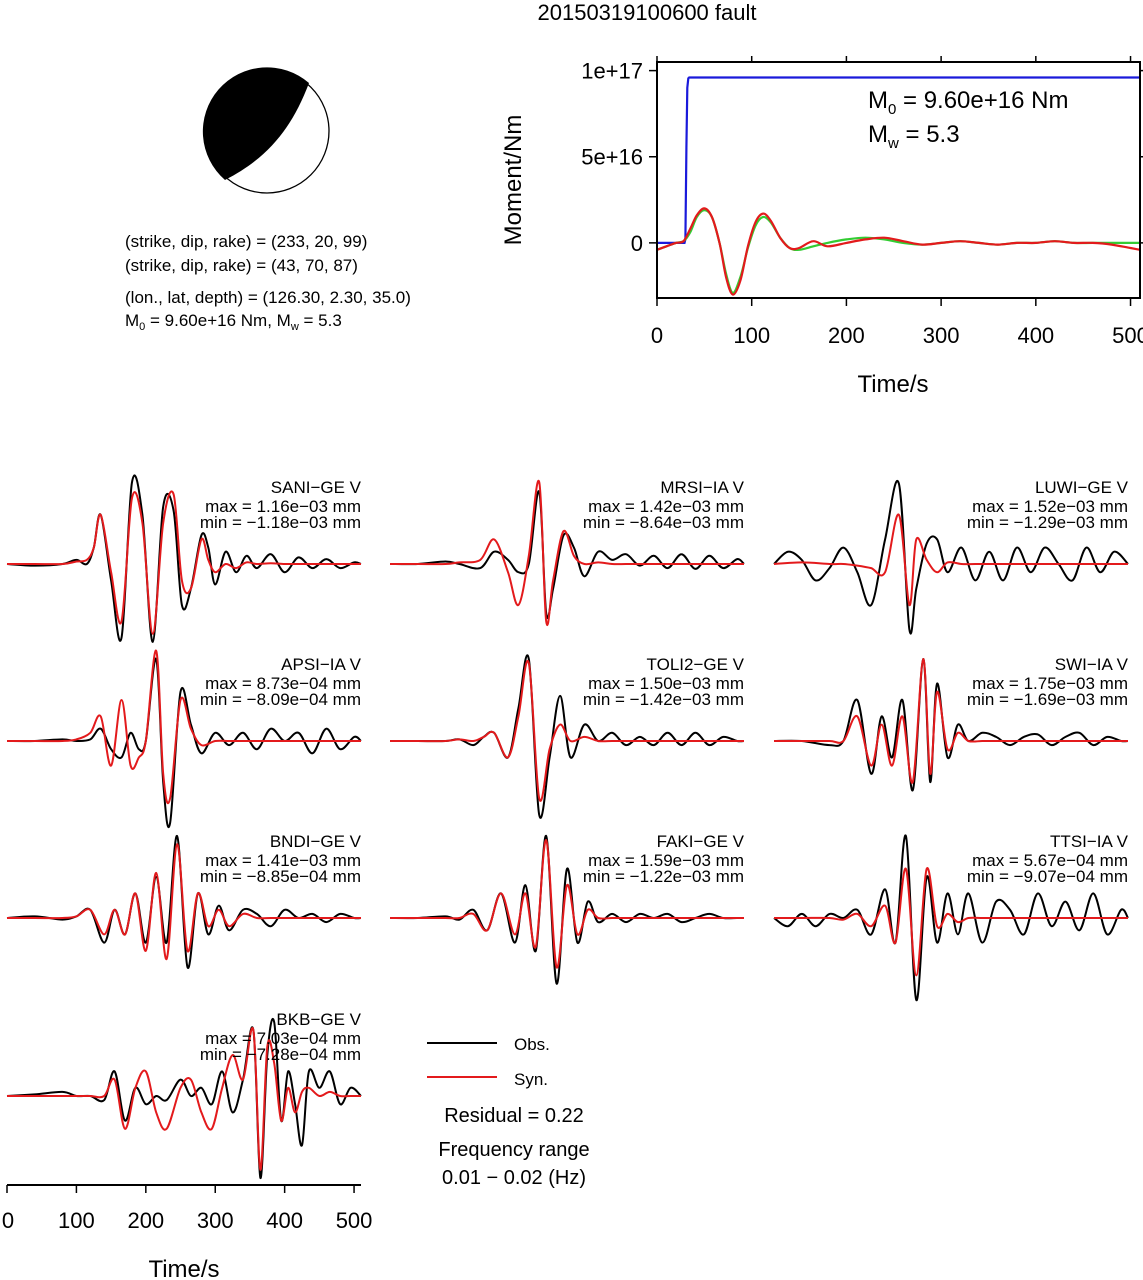 The image size is (1143, 1280). What do you see at coordinates (1127, 335) in the screenshot?
I see `moment-xtick-label: 500` at bounding box center [1127, 335].